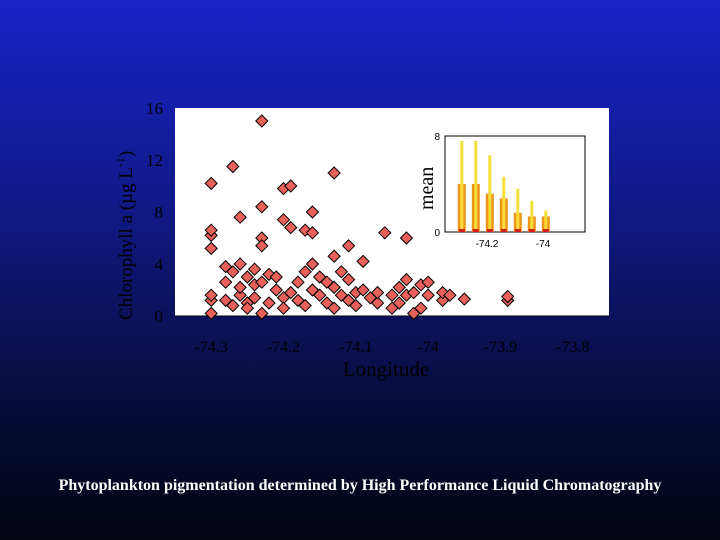  I want to click on inset-y-tick-labels: 08, so click(437, 185).